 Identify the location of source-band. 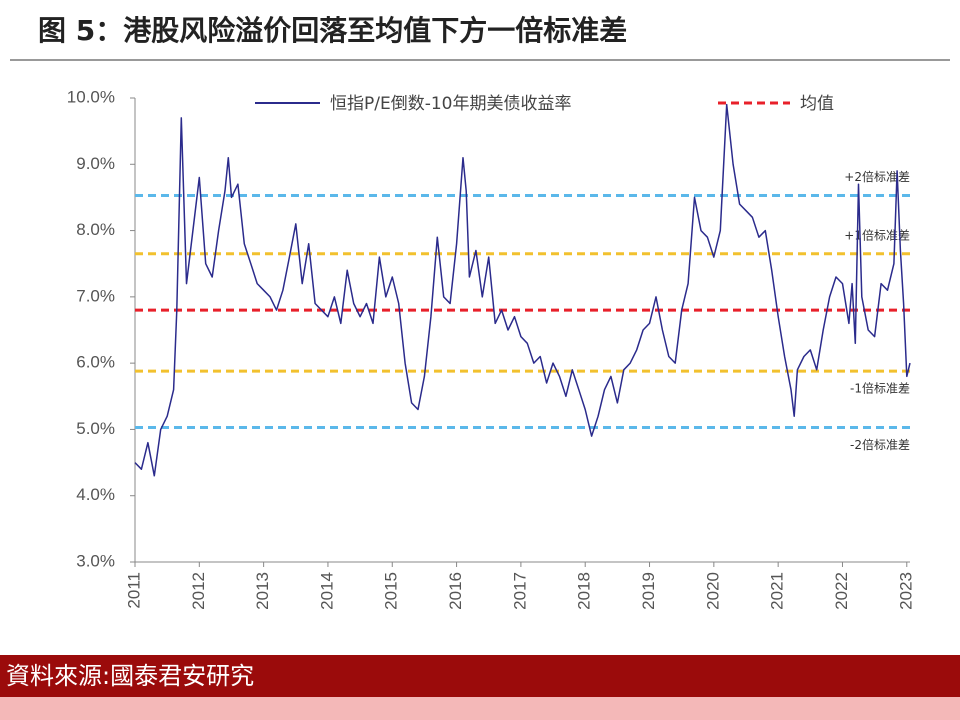
(480, 676).